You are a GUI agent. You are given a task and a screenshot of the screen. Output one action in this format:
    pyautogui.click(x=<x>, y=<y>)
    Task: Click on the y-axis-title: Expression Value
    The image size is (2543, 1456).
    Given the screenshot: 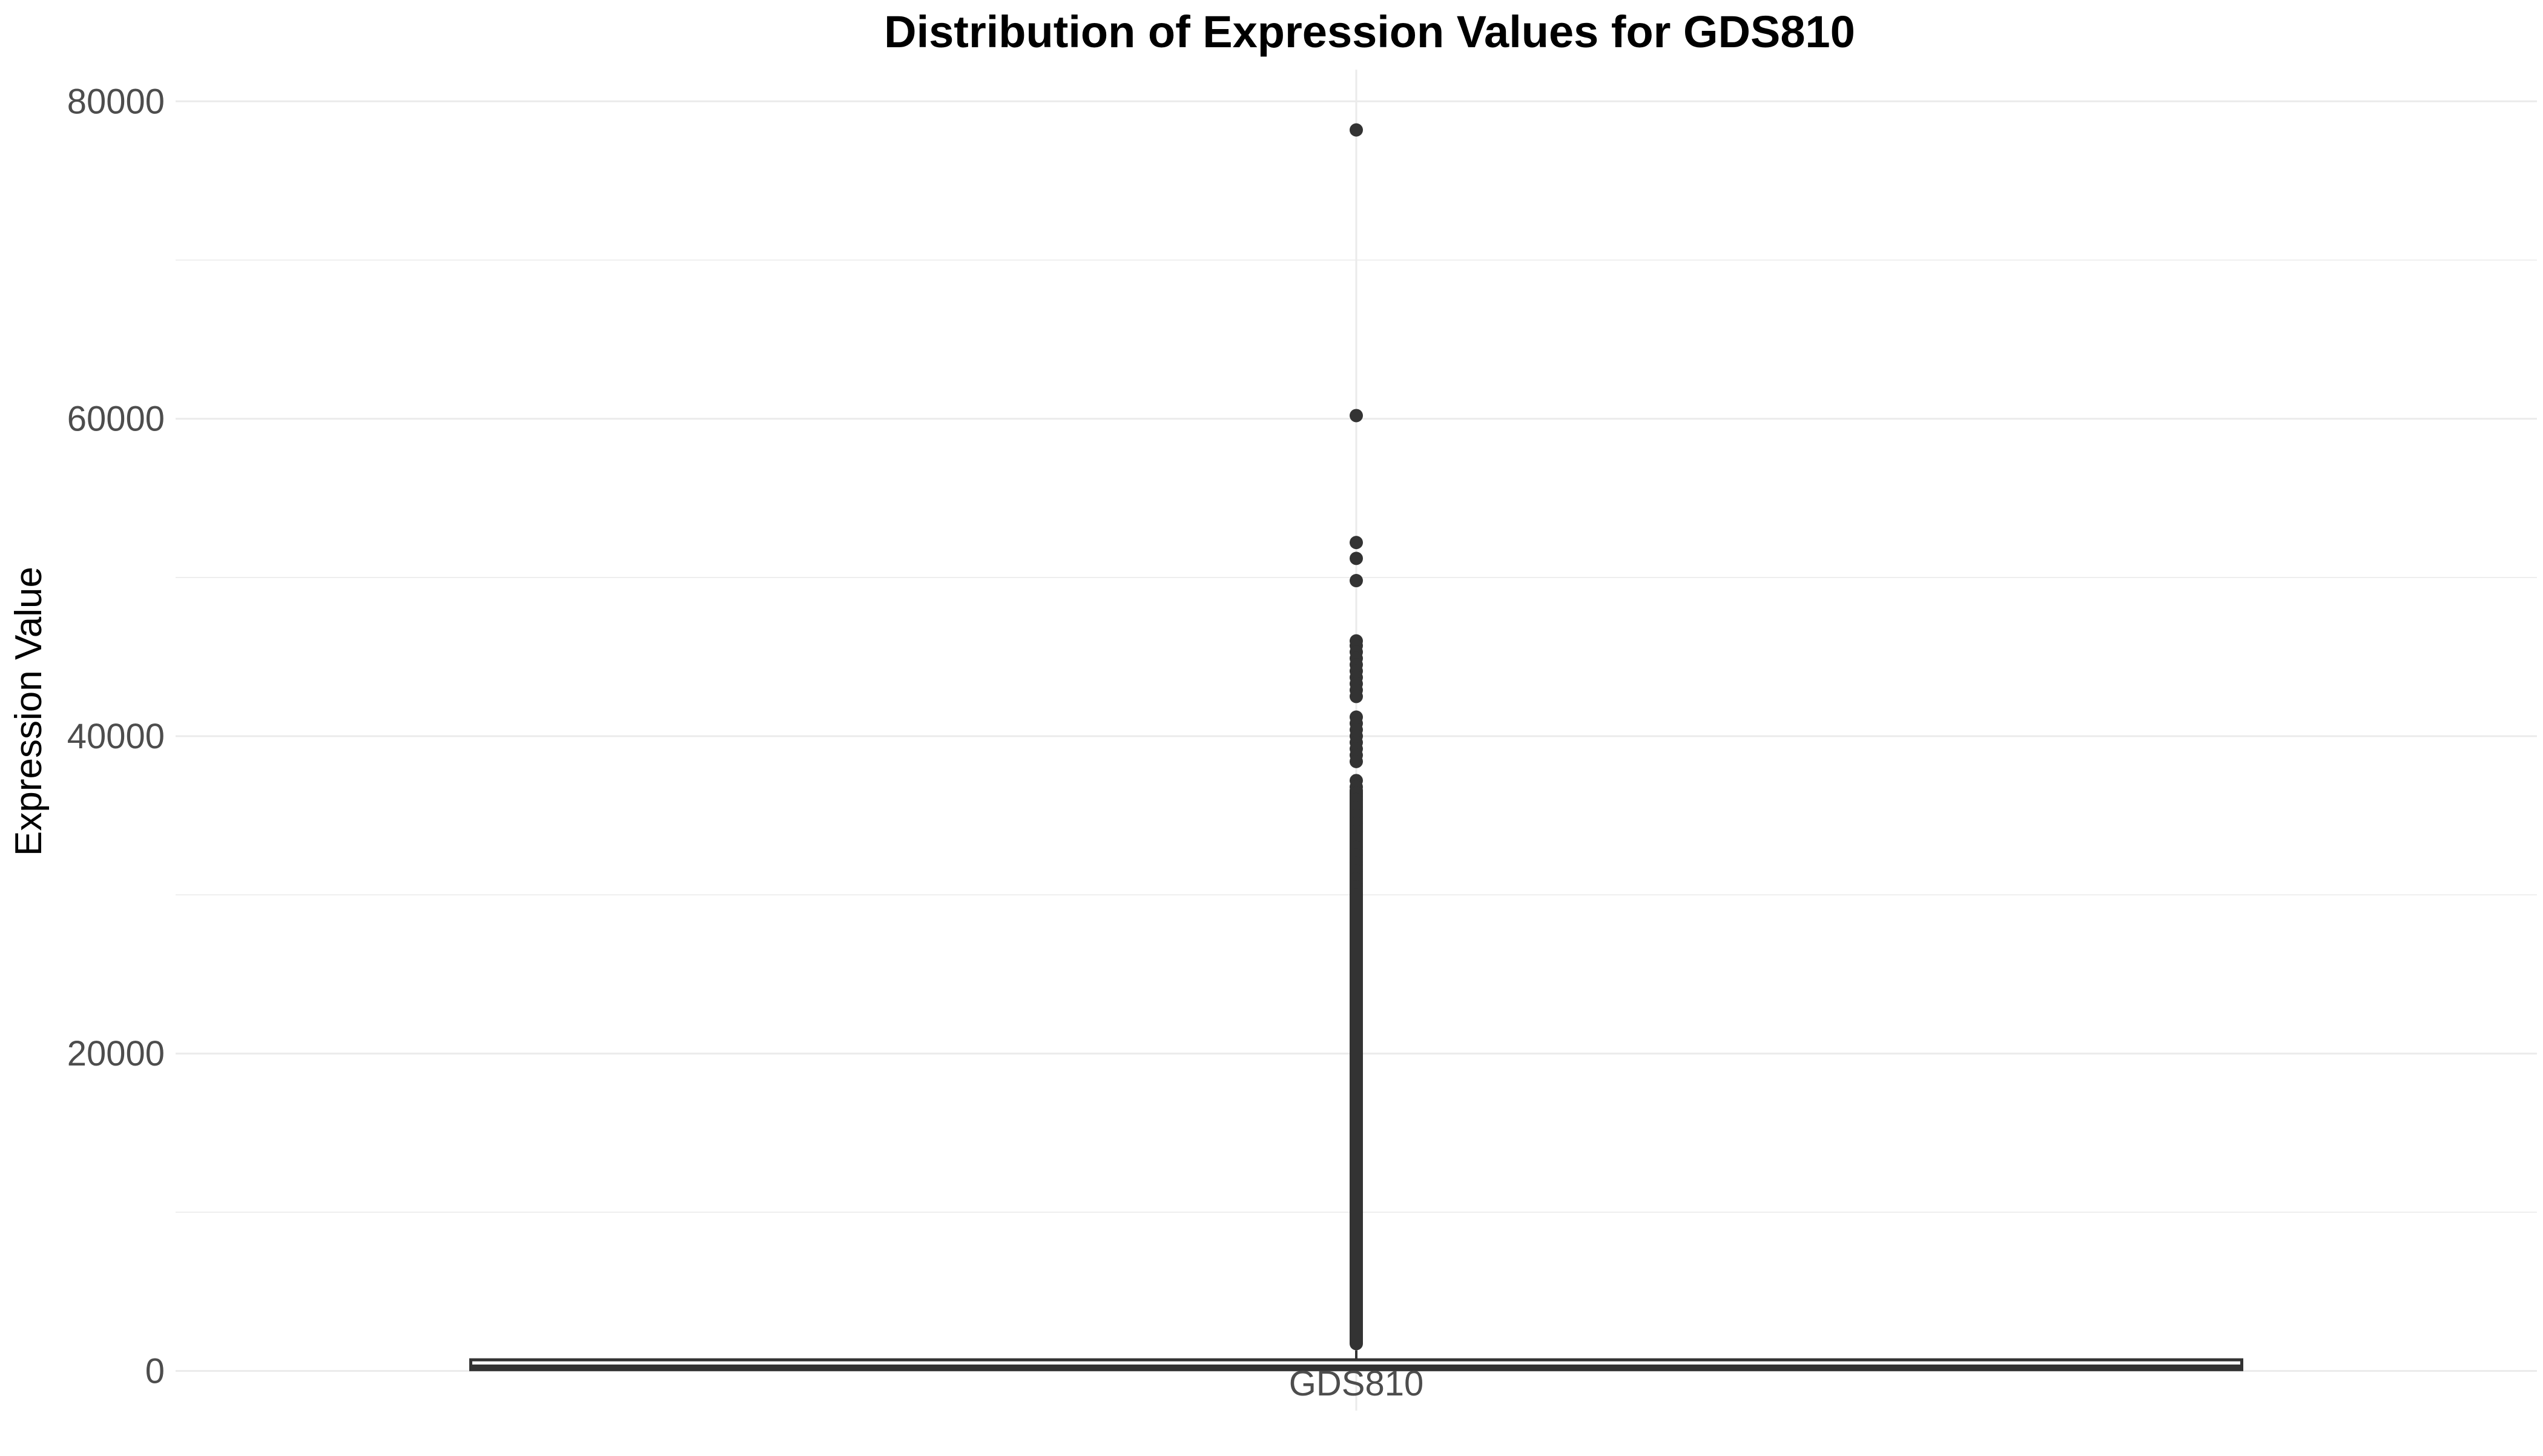 What is the action you would take?
    pyautogui.click(x=29, y=711)
    